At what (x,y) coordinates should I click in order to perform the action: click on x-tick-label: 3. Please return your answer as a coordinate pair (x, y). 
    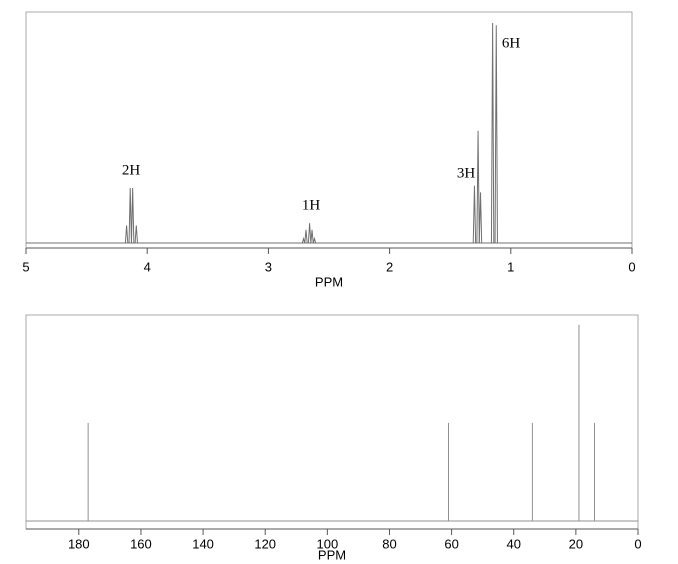
    Looking at the image, I should click on (268, 266).